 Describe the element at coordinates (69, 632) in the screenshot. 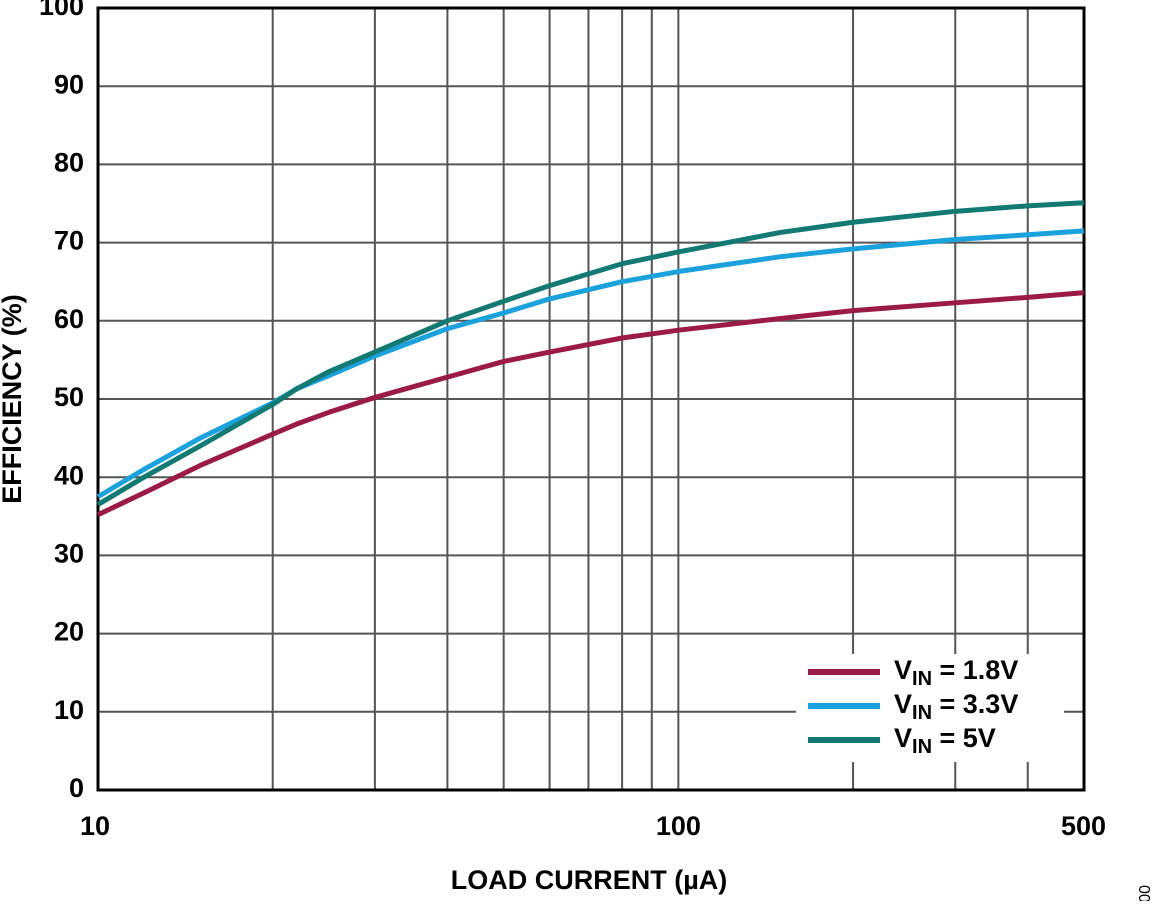

I see `y-tick-label: 20` at that location.